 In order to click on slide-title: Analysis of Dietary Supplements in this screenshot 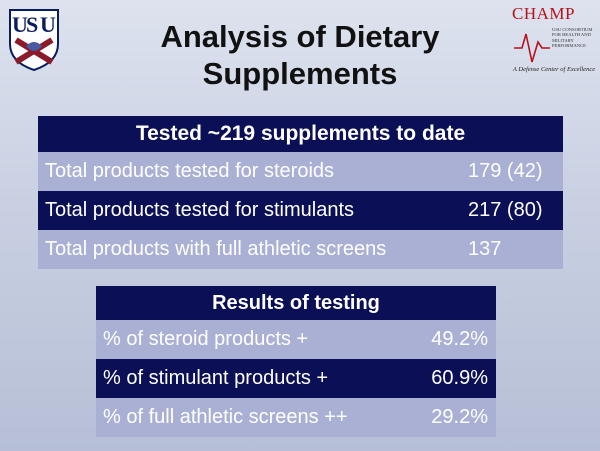, I will do `click(300, 55)`.